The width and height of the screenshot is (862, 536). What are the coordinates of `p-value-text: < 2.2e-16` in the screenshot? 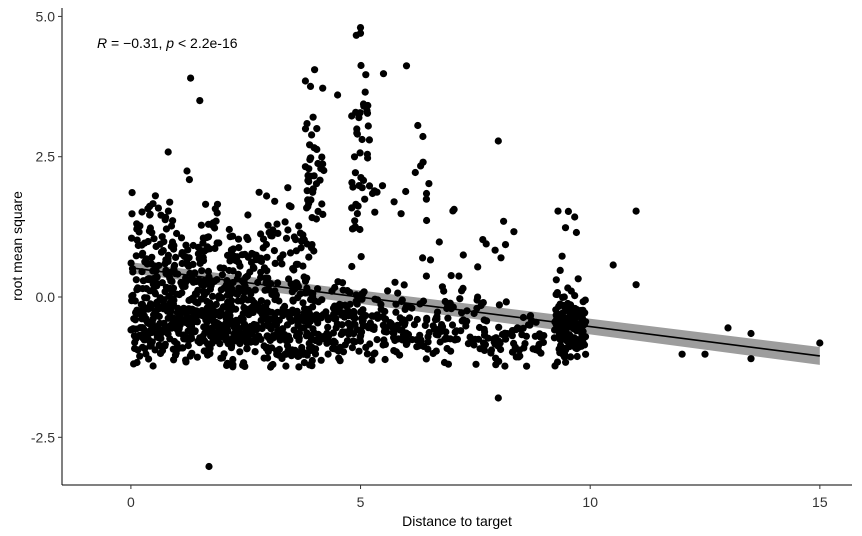 It's located at (206, 43).